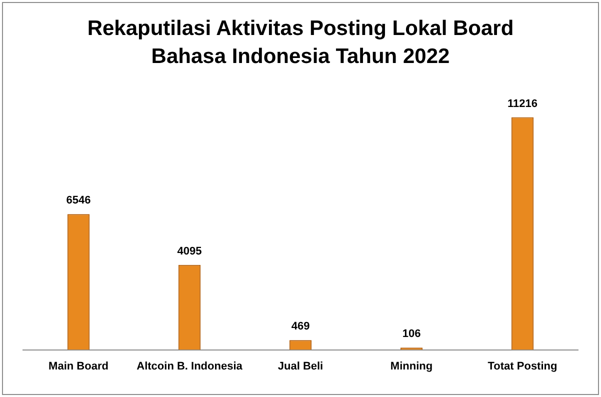  I want to click on chart-title: Rekaputilasi Aktivitas Posting Lokal Board Bahasa Indonesia Tahun 2022, so click(300, 43).